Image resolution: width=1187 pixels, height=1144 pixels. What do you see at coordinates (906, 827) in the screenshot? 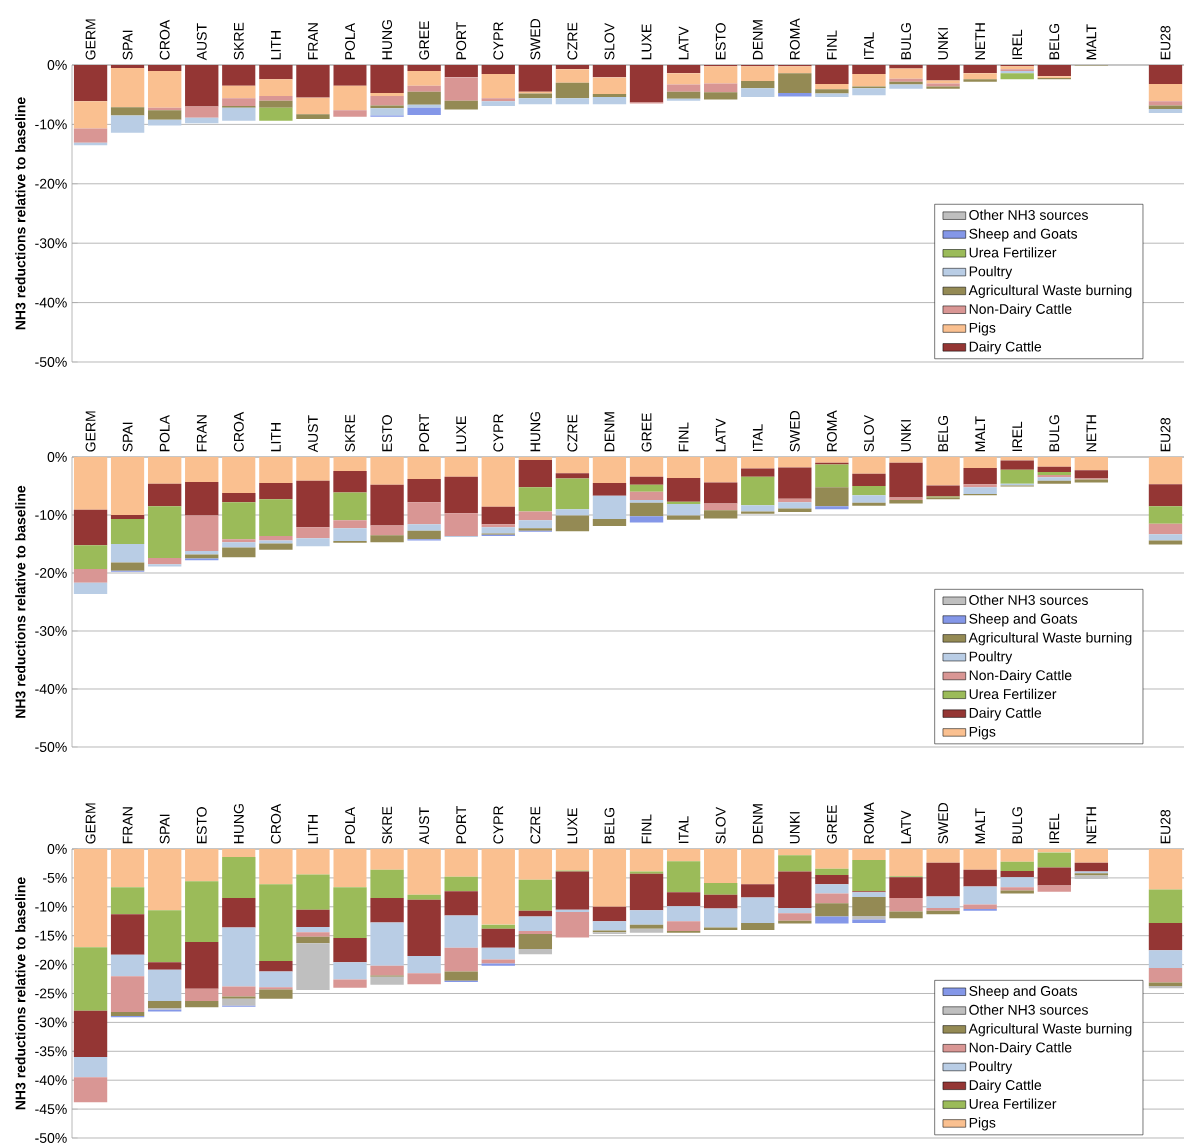
I see `x-tick-label: LATV` at bounding box center [906, 827].